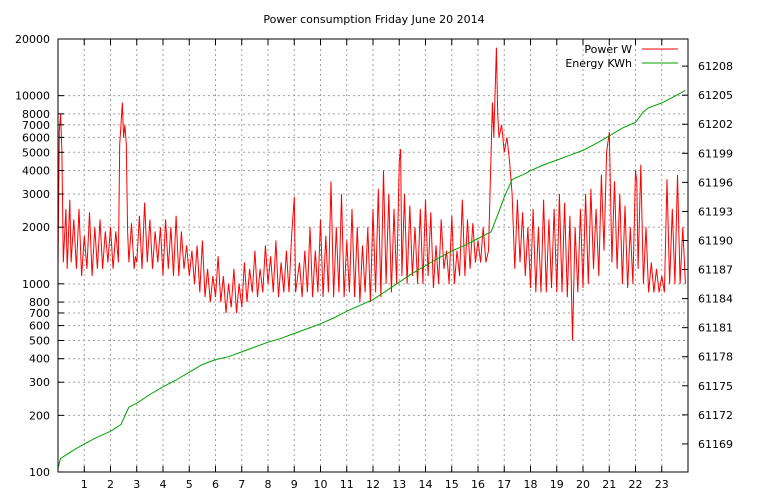 This screenshot has width=768, height=504. I want to click on y2-tick-label: 61181, so click(715, 328).